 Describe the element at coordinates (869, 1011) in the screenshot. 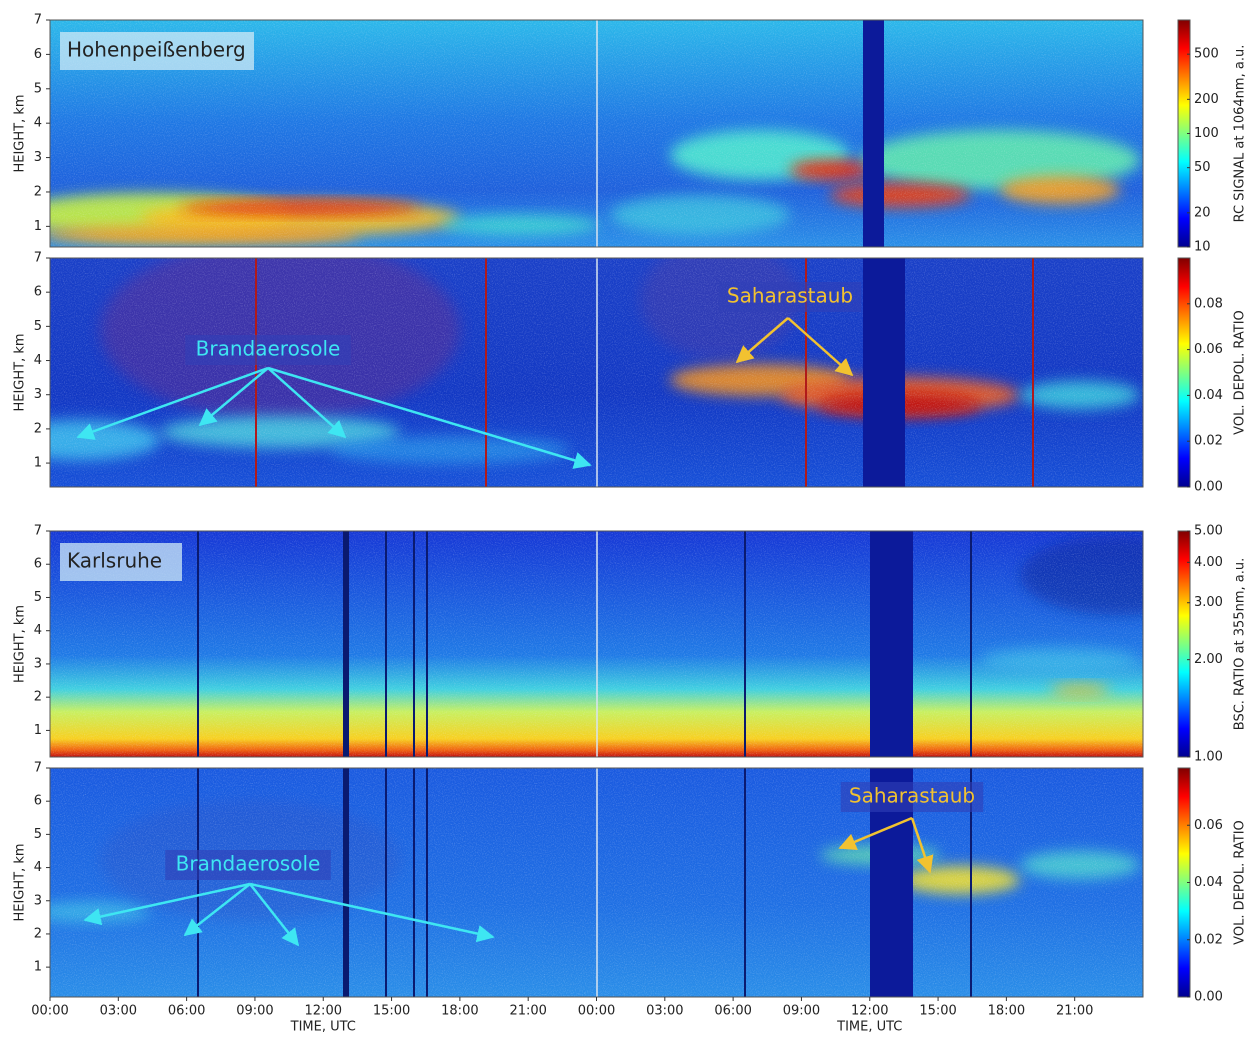

I see `x-tick-label: 12:00` at that location.